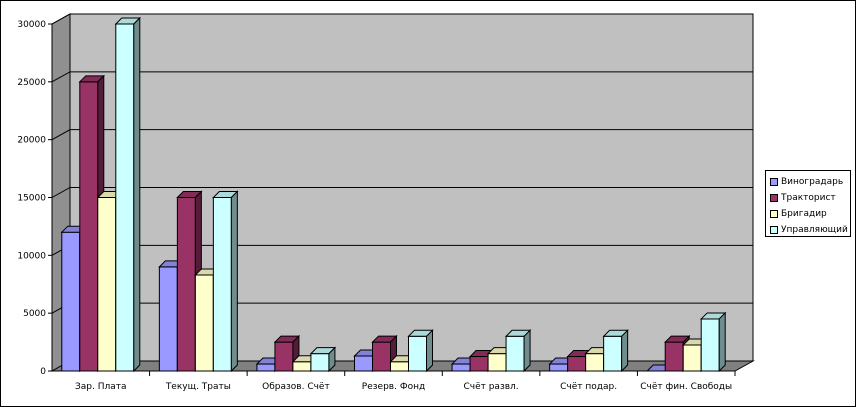  What do you see at coordinates (490, 387) in the screenshot?
I see `category-label: Счёт развл.` at bounding box center [490, 387].